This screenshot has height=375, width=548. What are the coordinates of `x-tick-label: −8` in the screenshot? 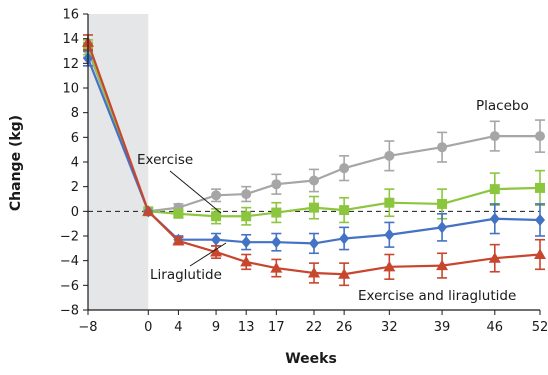 It's located at (87, 327).